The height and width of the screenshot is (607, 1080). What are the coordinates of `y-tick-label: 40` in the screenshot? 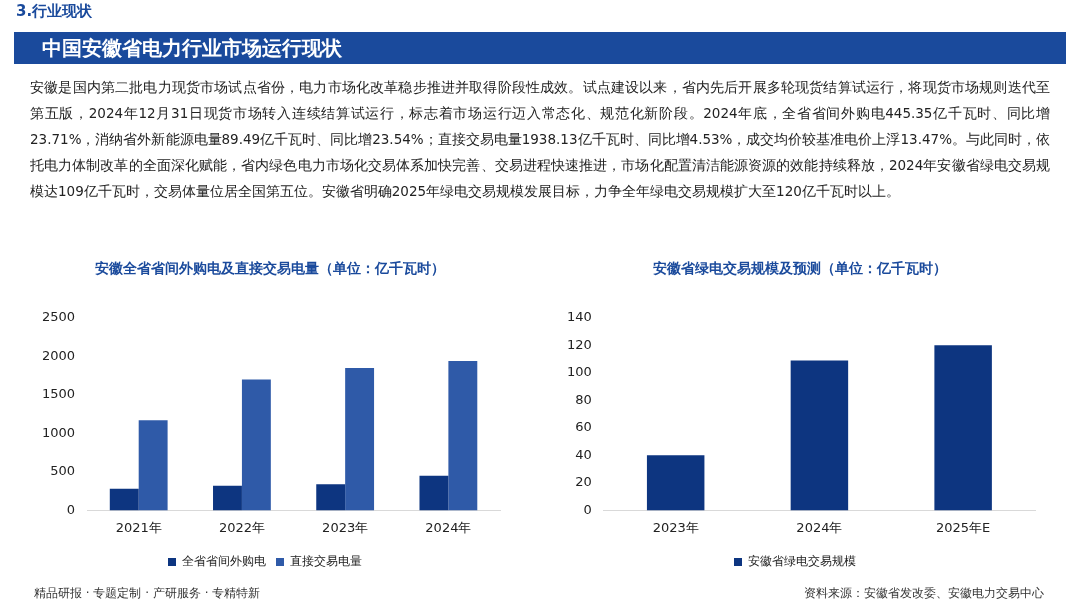 It's located at (583, 454).